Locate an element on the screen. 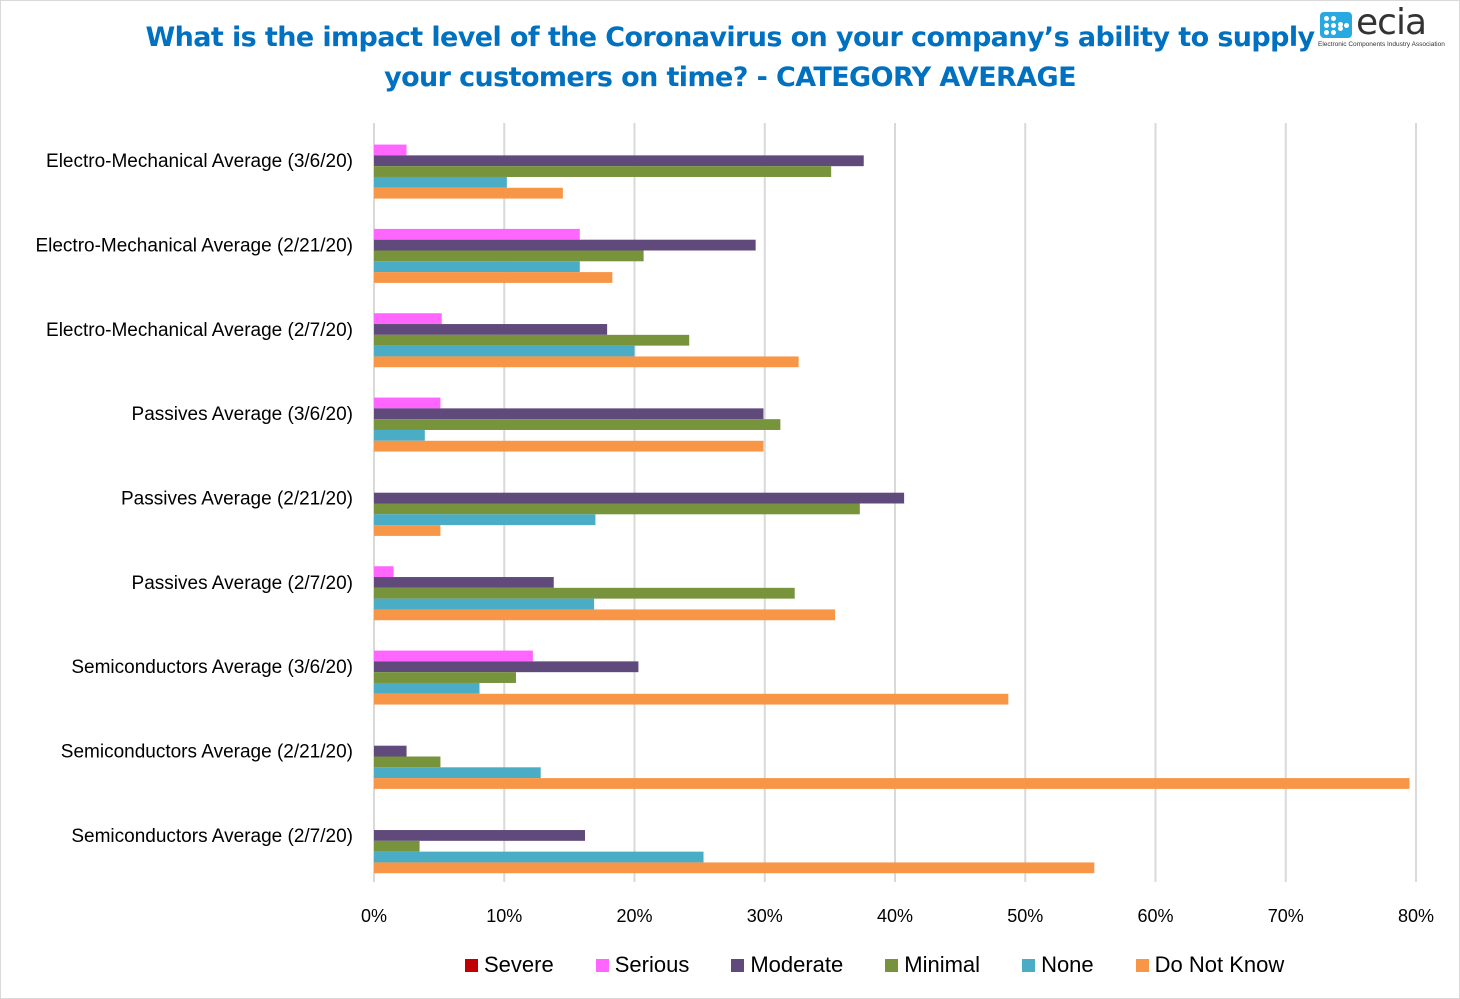 Image resolution: width=1460 pixels, height=999 pixels. legend-label: Severe is located at coordinates (519, 964).